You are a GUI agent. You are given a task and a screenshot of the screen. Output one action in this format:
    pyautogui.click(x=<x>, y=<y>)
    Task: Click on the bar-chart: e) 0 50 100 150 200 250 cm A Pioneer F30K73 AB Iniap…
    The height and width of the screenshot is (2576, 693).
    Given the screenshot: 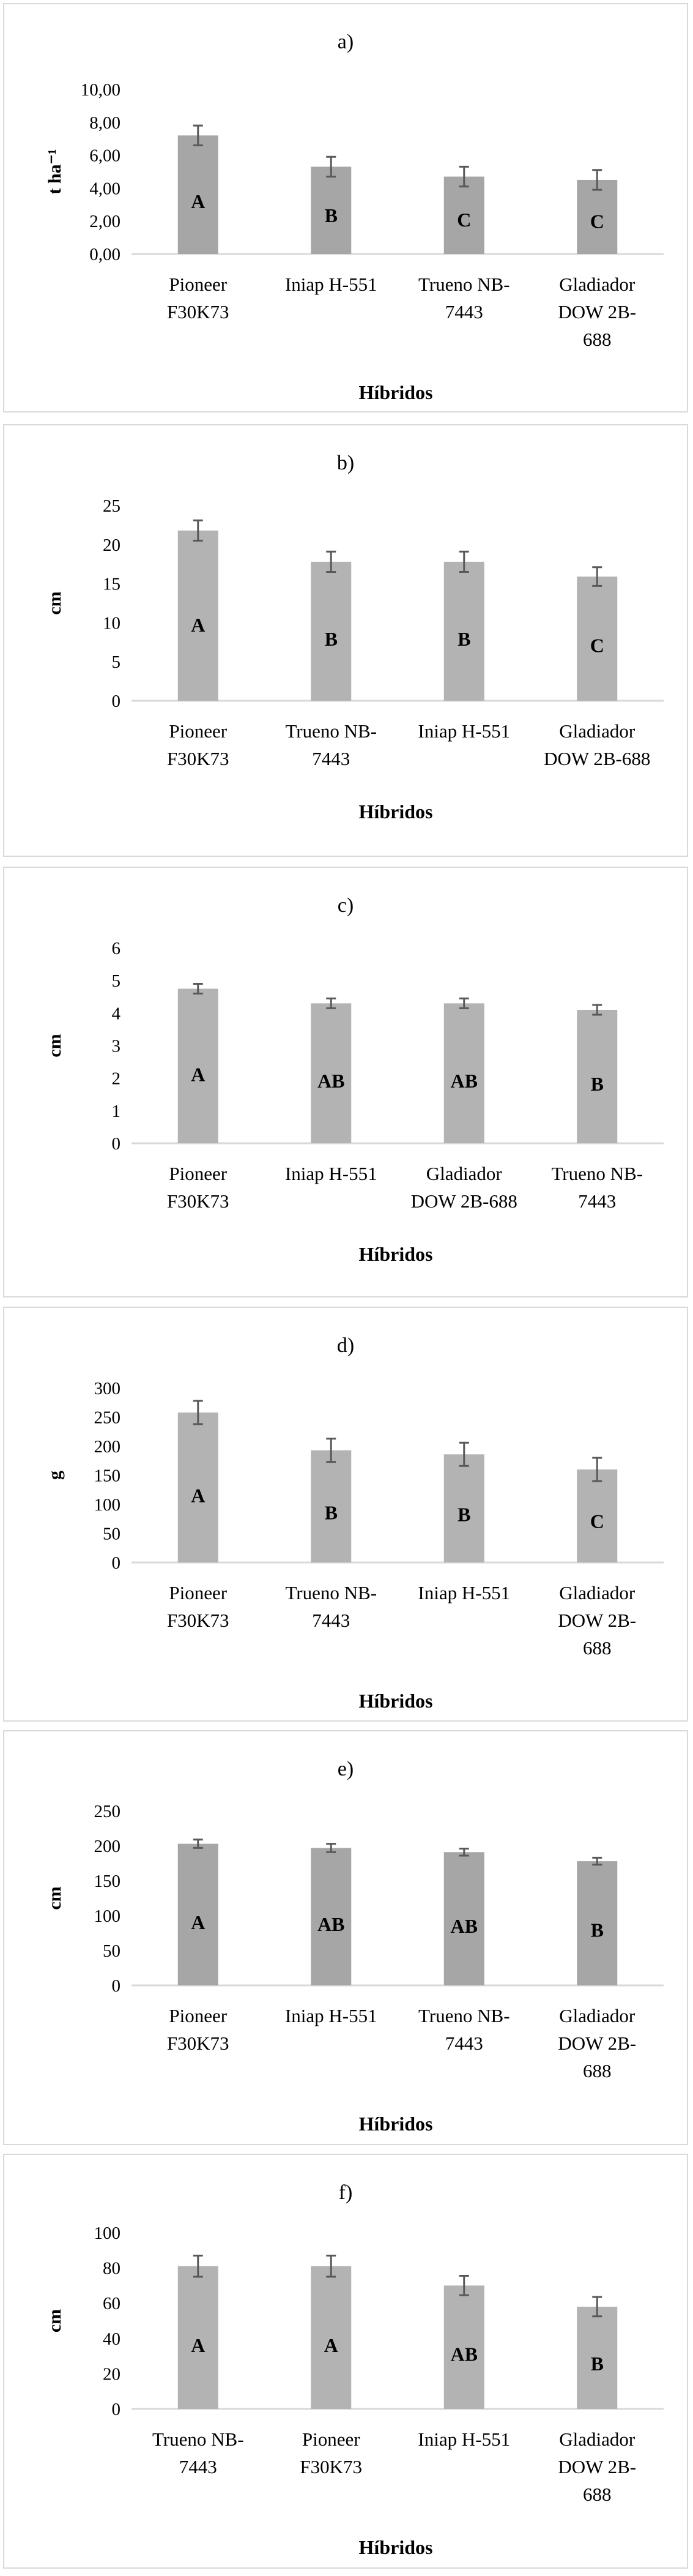 What is the action you would take?
    pyautogui.click(x=354, y=1946)
    